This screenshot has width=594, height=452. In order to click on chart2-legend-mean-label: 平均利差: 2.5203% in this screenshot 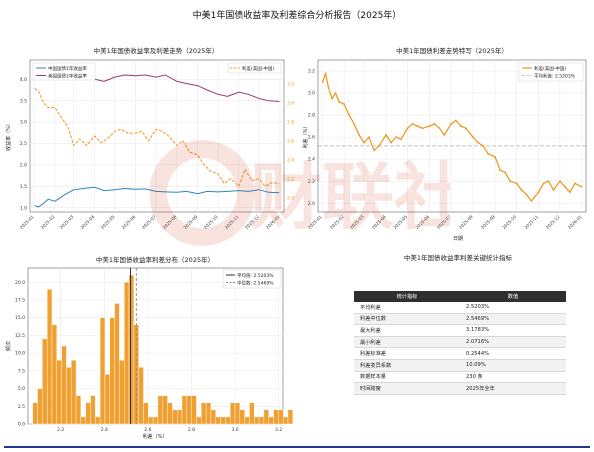, I will do `click(555, 76)`.